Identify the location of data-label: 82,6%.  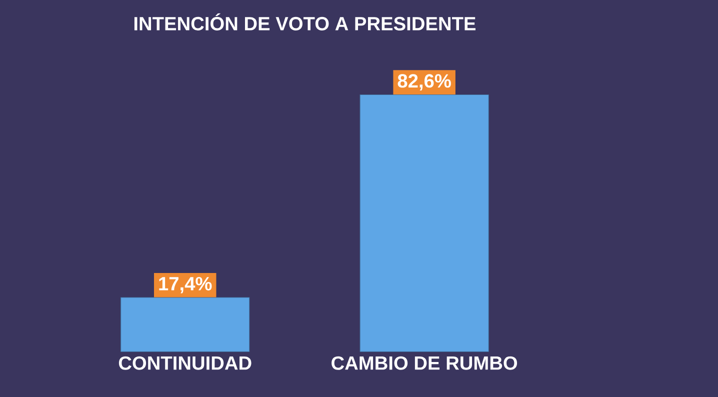
(424, 82).